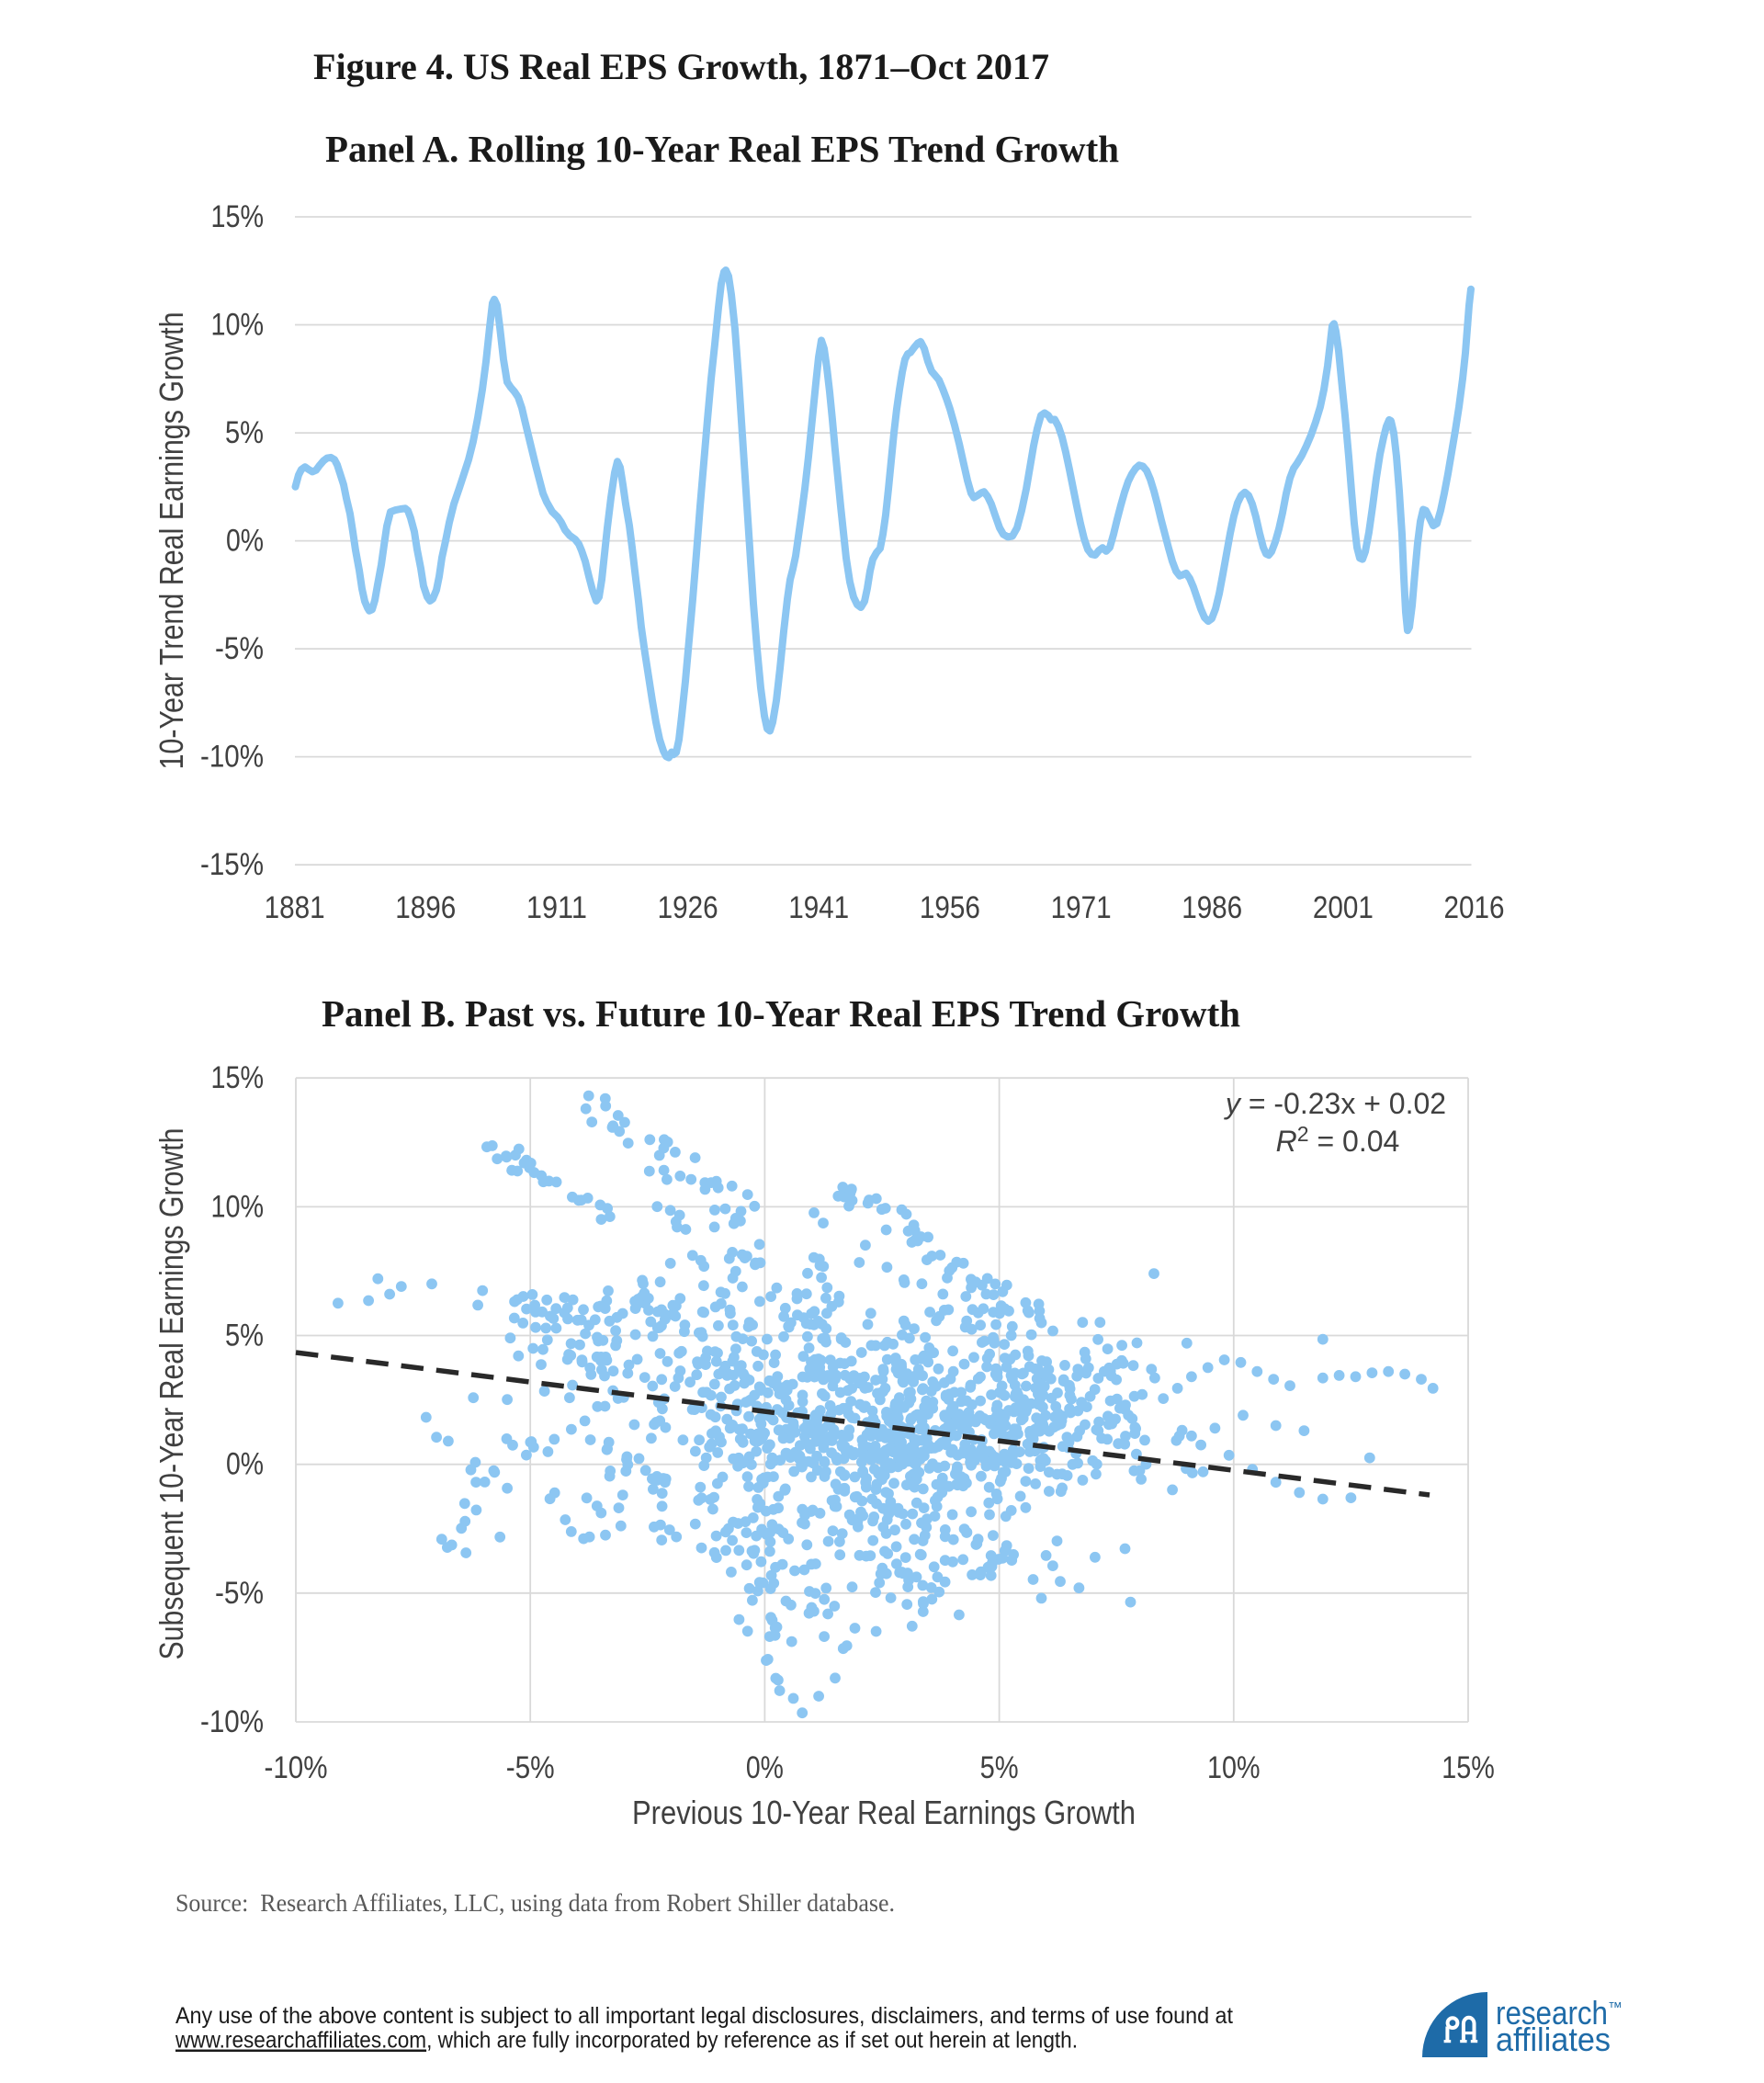 Image resolution: width=1764 pixels, height=2083 pixels. Describe the element at coordinates (884, 1812) in the screenshot. I see `svg-text:Previous 10-Year Real Earnings: Previous 10-Year Real Earnings Growth` at that location.